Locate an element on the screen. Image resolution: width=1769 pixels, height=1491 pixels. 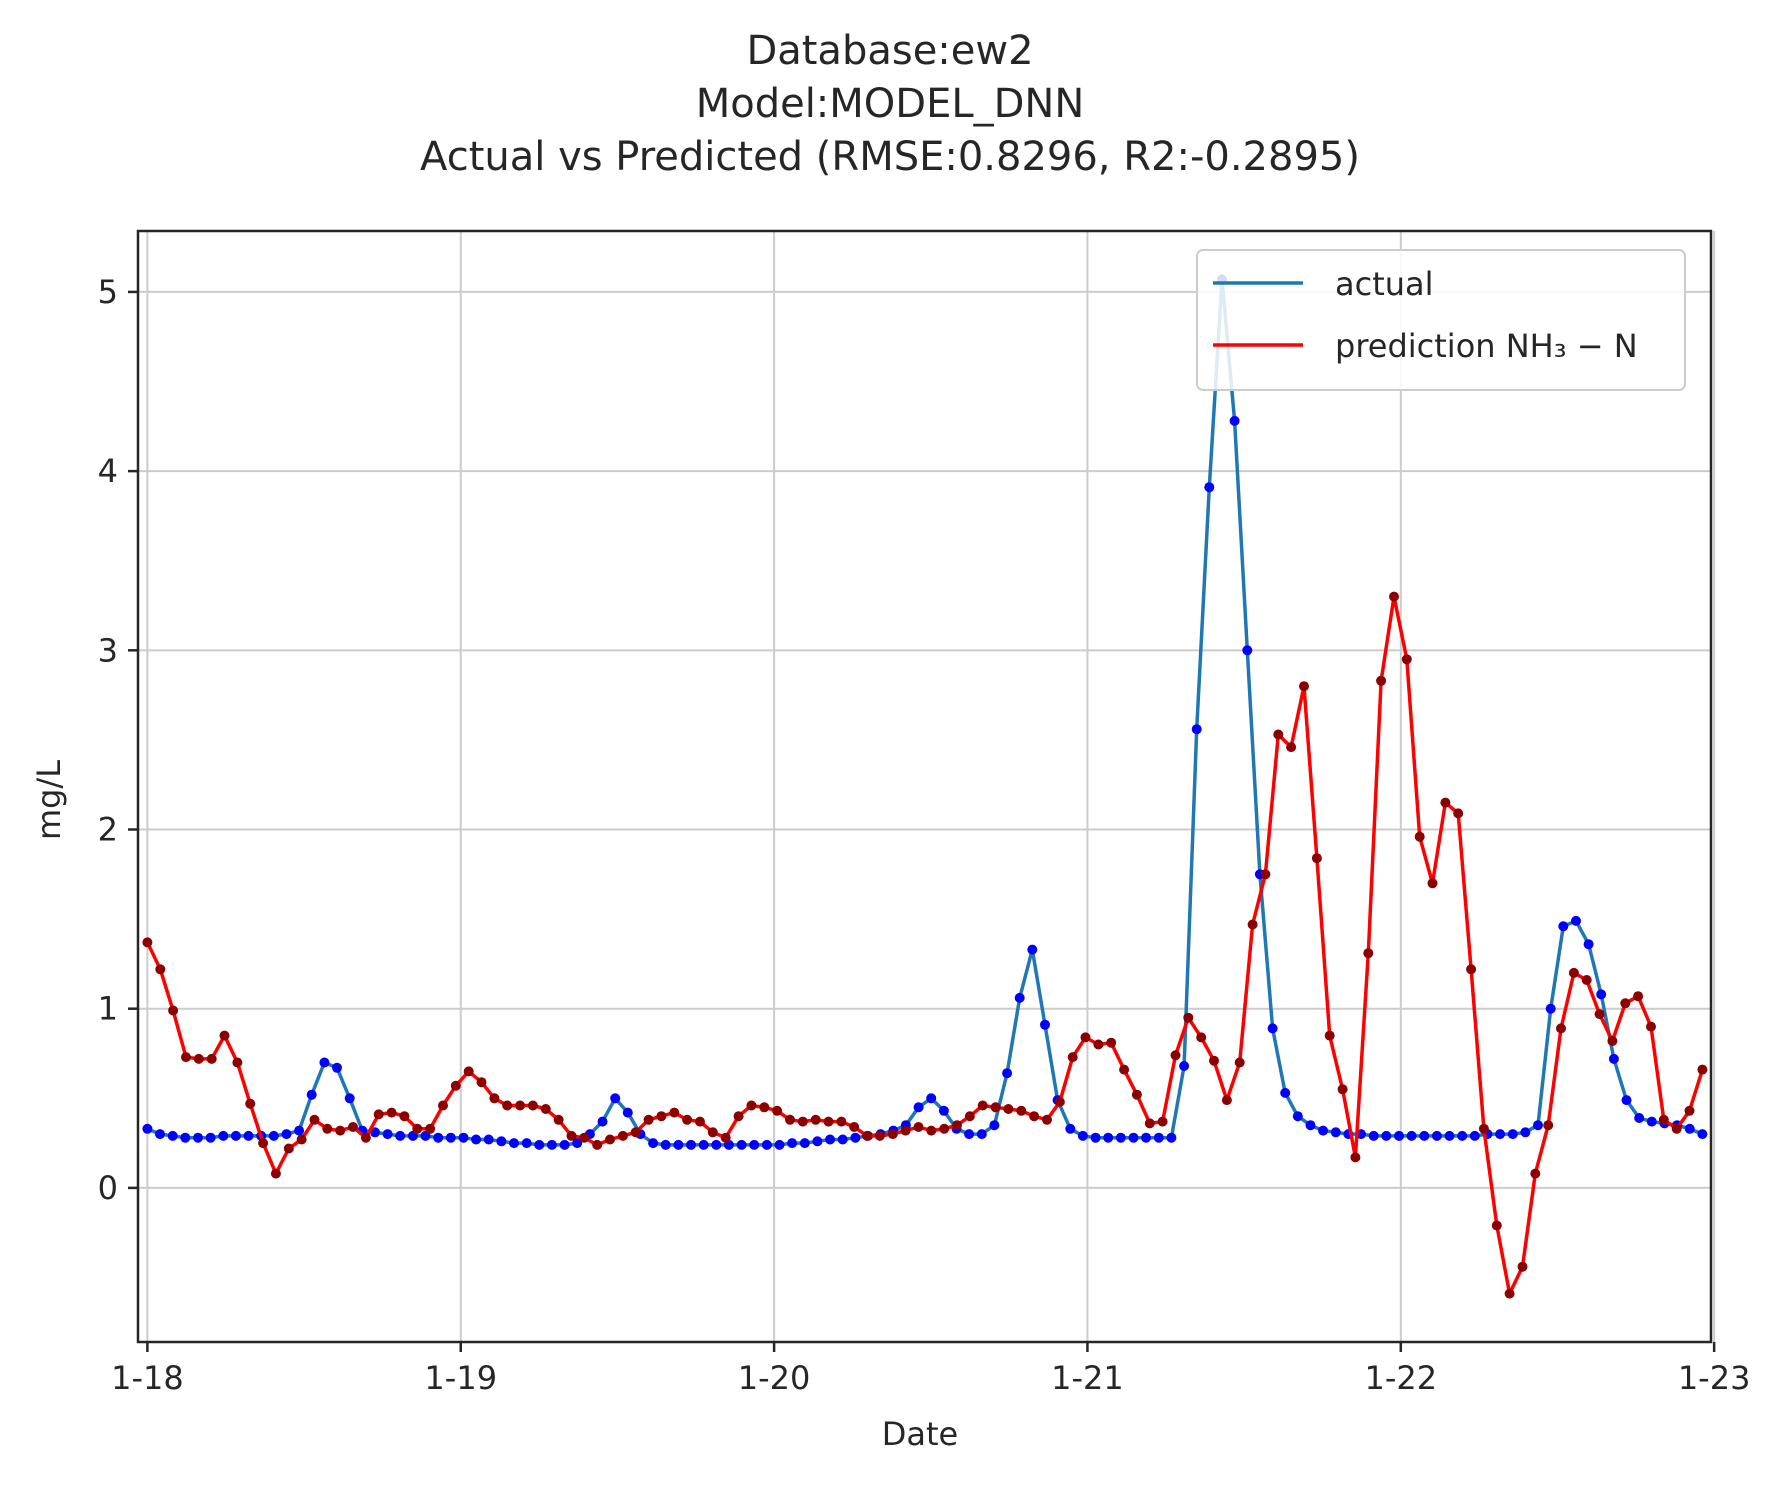
y-tick-label-3: 3 is located at coordinates (108, 650).